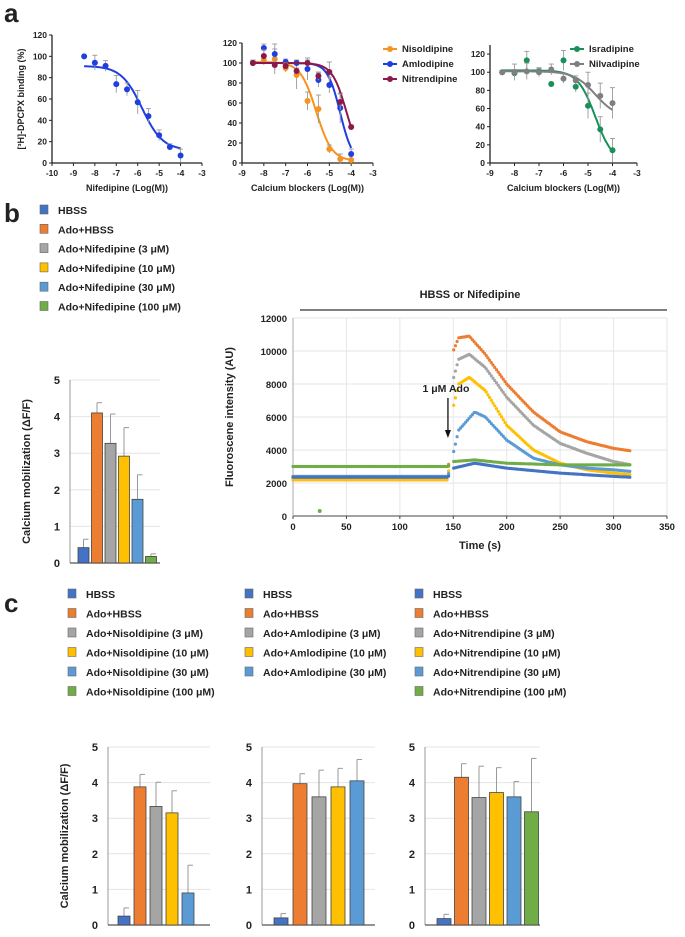 The height and width of the screenshot is (937, 685). I want to click on x-tick-label: -5, so click(330, 173).